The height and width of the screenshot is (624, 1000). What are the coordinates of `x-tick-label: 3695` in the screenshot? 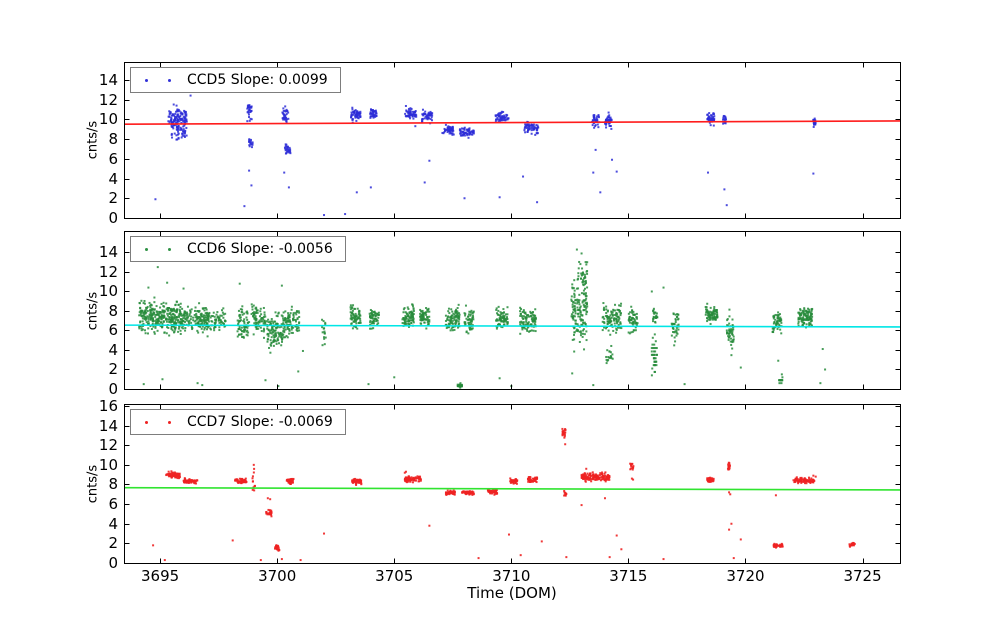 It's located at (160, 576).